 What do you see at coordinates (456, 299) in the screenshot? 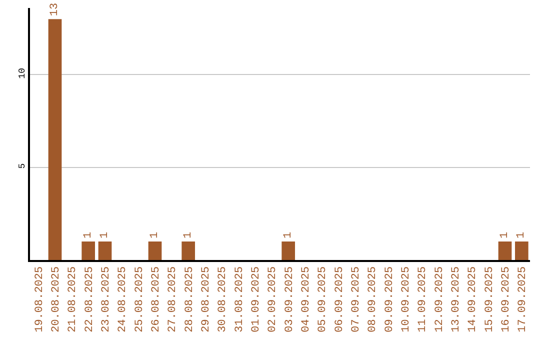
I see `x-tick-label: 13.09.2025` at bounding box center [456, 299].